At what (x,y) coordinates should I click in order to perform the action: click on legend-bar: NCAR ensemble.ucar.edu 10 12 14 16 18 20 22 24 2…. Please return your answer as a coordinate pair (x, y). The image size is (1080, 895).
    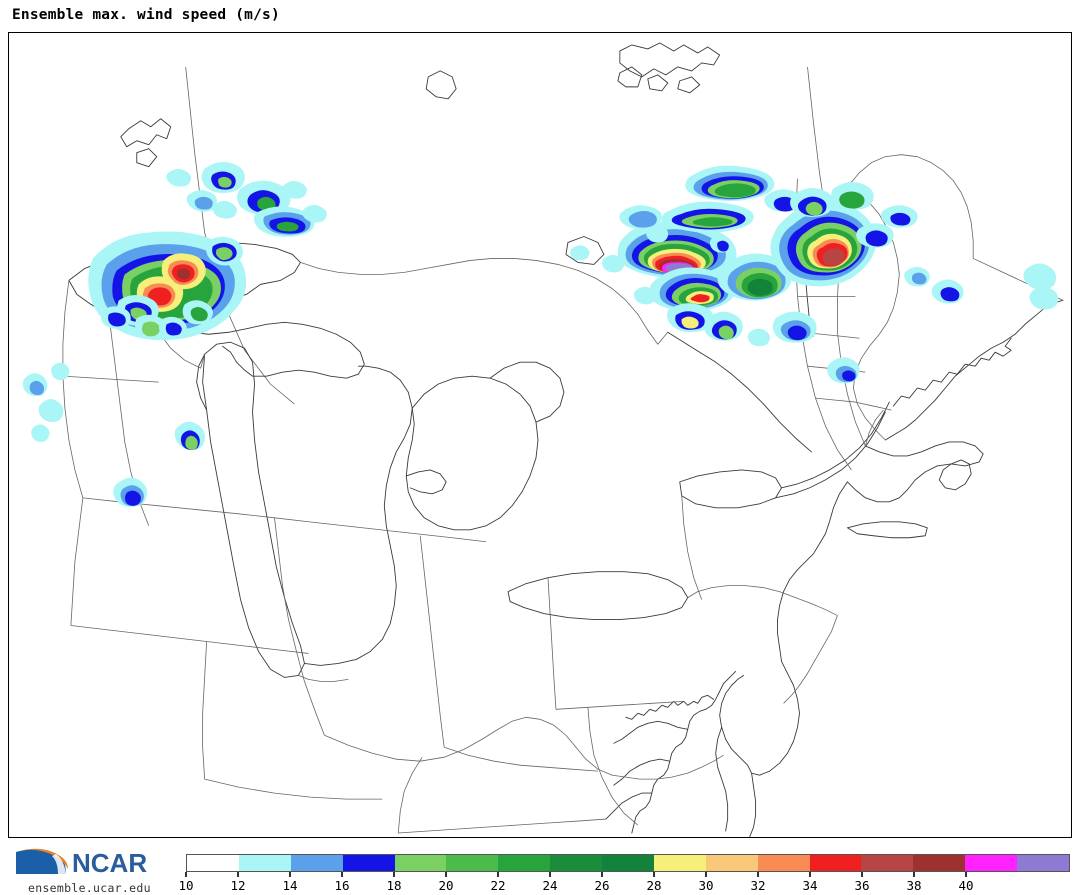
    Looking at the image, I should click on (540, 867).